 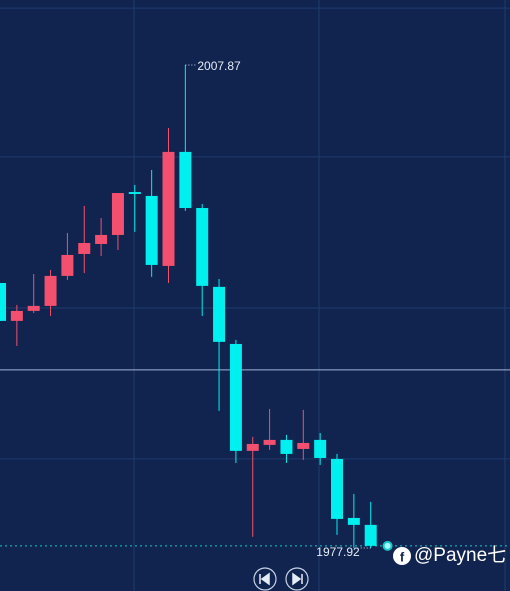 I want to click on facebook-f: f, so click(x=402, y=556).